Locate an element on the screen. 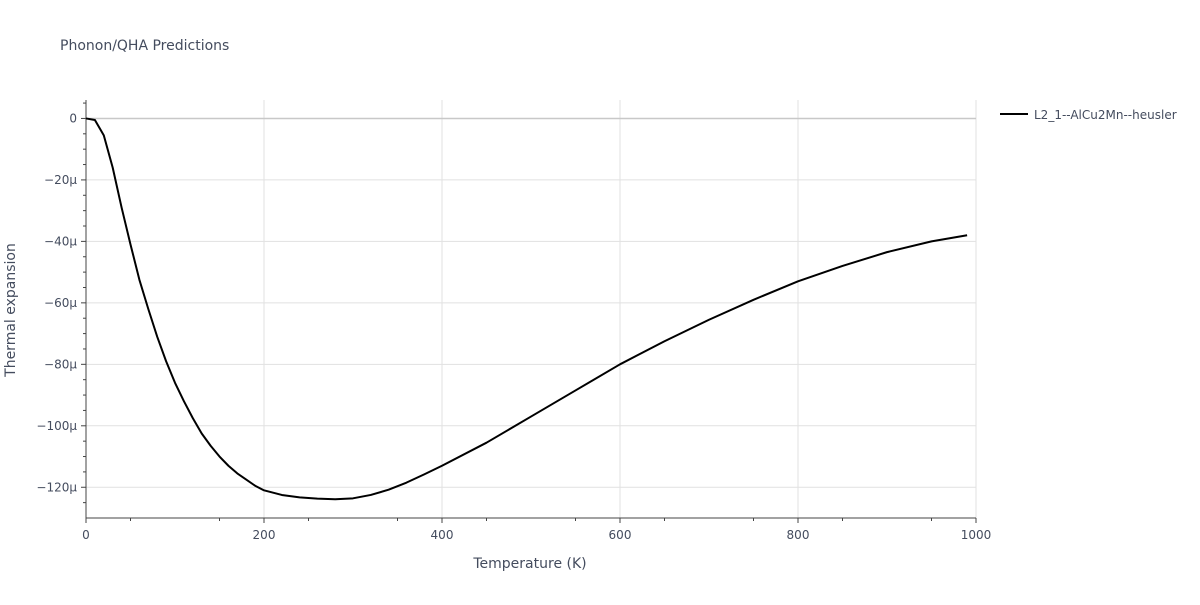 Image resolution: width=1200 pixels, height=605 pixels. x-tick-label: 400 is located at coordinates (442, 535).